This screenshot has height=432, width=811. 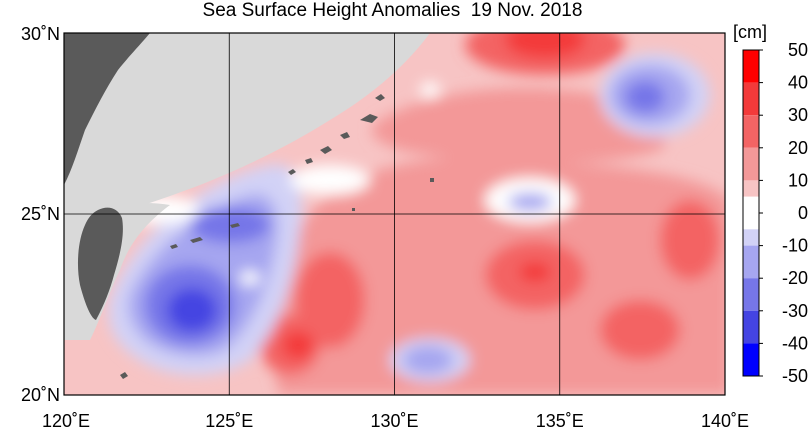 I want to click on latitude-tick-label: 30˚N, so click(x=40, y=34).